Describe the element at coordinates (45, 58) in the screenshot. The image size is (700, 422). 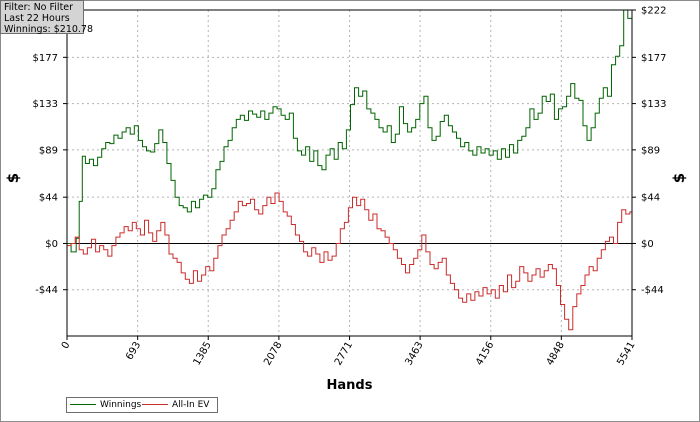
I see `y-tick-label-left: $177` at that location.